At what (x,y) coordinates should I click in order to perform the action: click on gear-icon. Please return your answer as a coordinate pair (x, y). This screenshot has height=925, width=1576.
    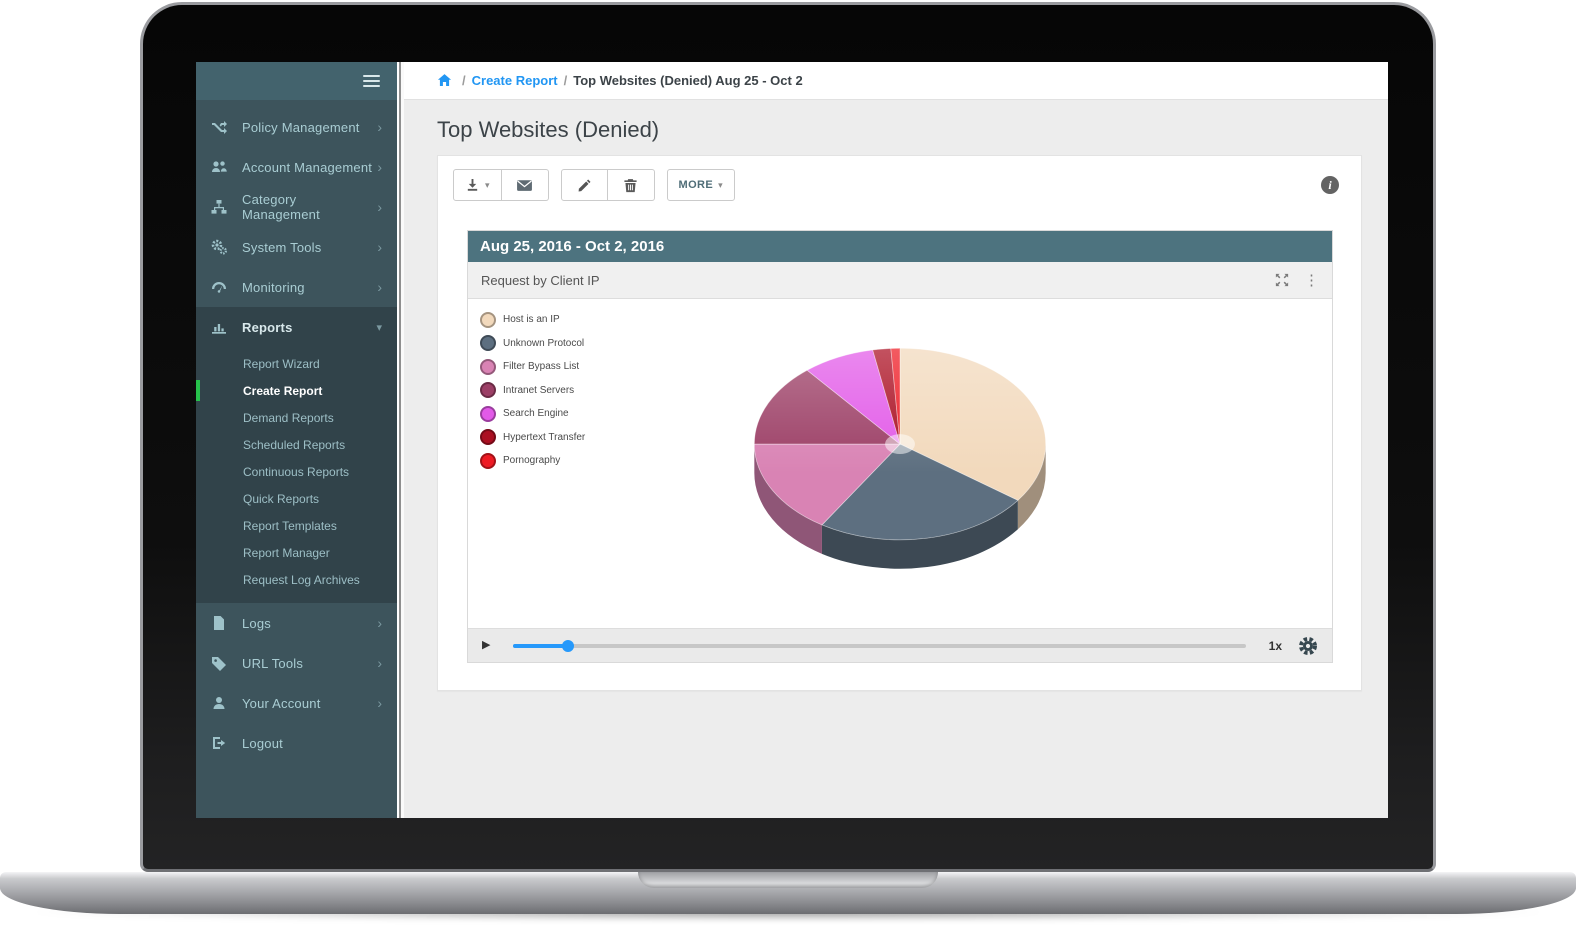
    Looking at the image, I should click on (1308, 646).